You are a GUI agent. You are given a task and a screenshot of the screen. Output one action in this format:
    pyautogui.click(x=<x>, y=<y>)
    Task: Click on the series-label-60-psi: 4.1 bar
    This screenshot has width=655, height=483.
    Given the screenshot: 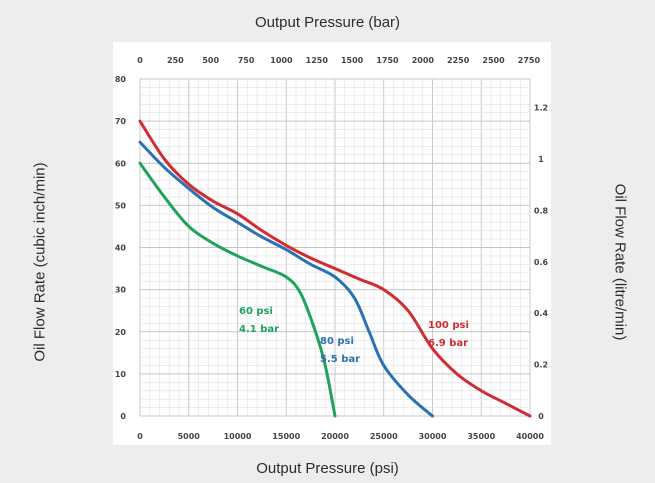 What is the action you would take?
    pyautogui.click(x=259, y=329)
    